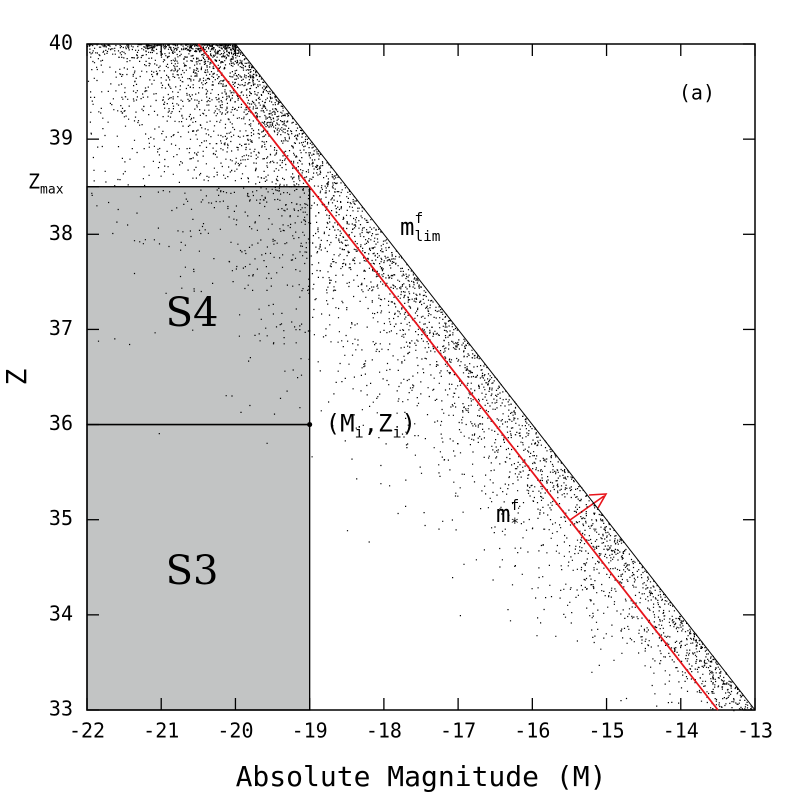 Image resolution: width=797 pixels, height=797 pixels. What do you see at coordinates (587, 508) in the screenshot?
I see `arrow` at bounding box center [587, 508].